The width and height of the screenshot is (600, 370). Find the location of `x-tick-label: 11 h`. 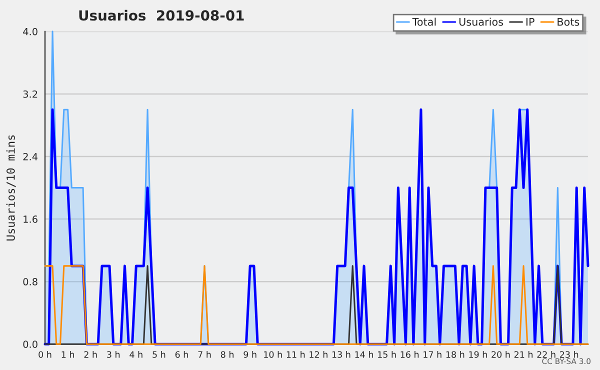

x-tick-label: 11 h is located at coordinates (295, 354).